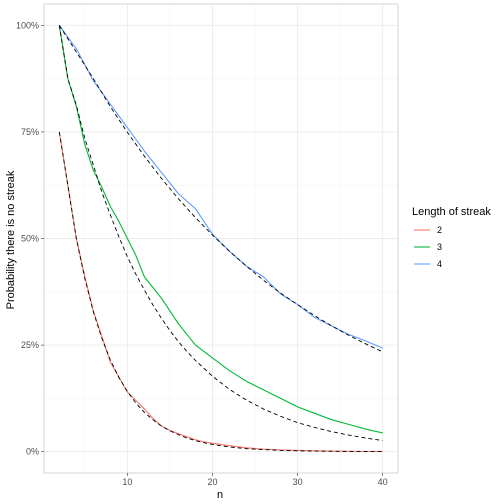 The height and width of the screenshot is (504, 504). Describe the element at coordinates (127, 482) in the screenshot. I see `x-tick-label: 10` at that location.